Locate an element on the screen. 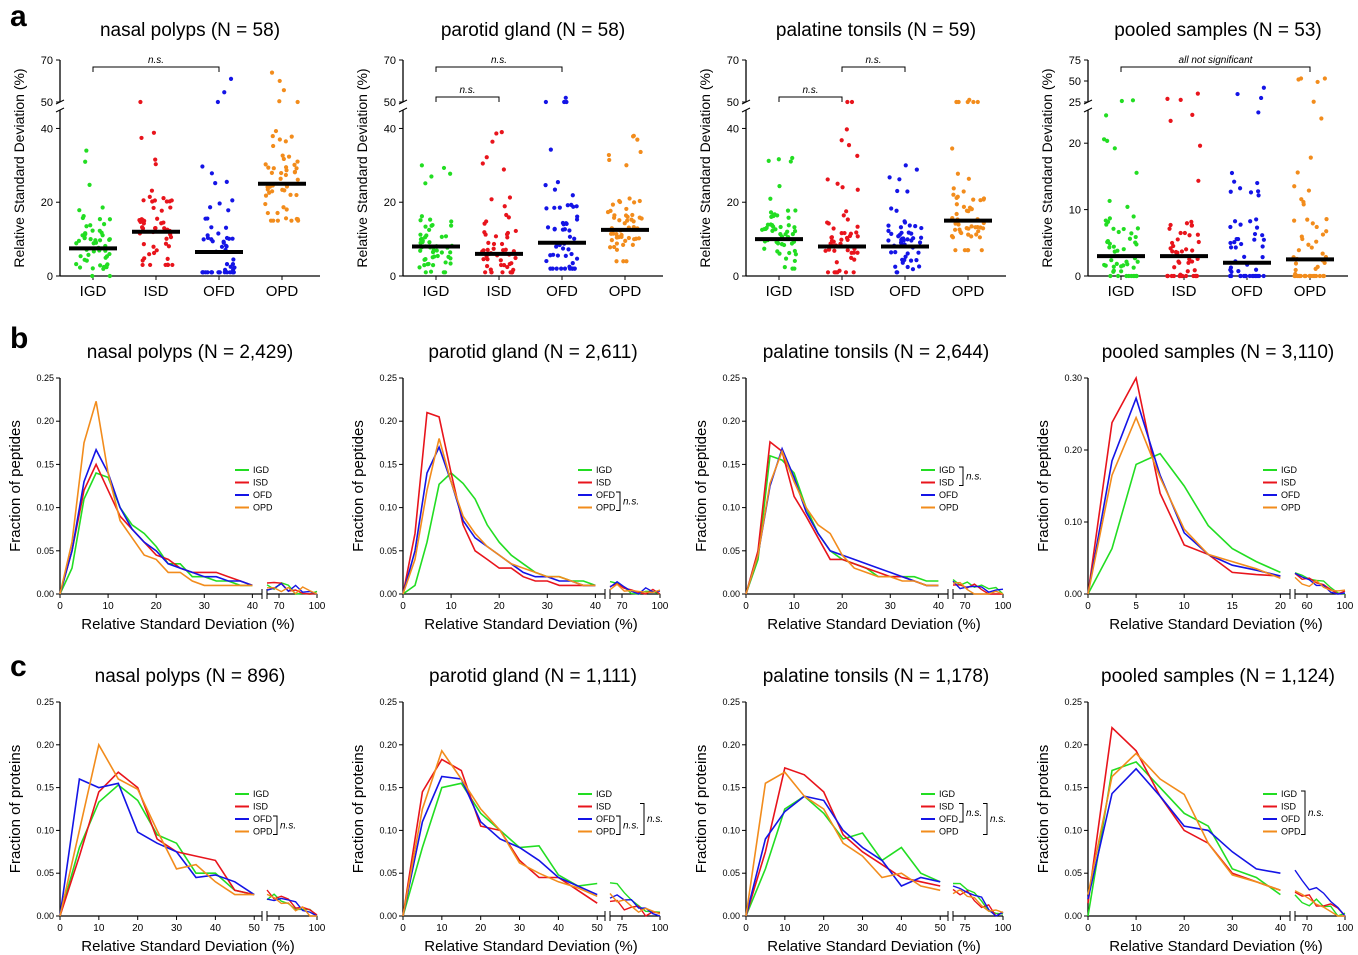 The image size is (1358, 955). series-tail-OFD is located at coordinates (292, 907).